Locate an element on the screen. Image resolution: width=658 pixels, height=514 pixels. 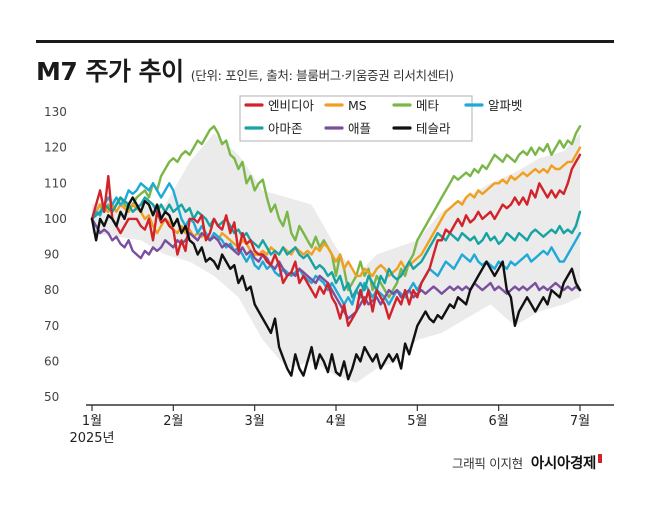
x-tick-label: 6월 is located at coordinates (499, 421).